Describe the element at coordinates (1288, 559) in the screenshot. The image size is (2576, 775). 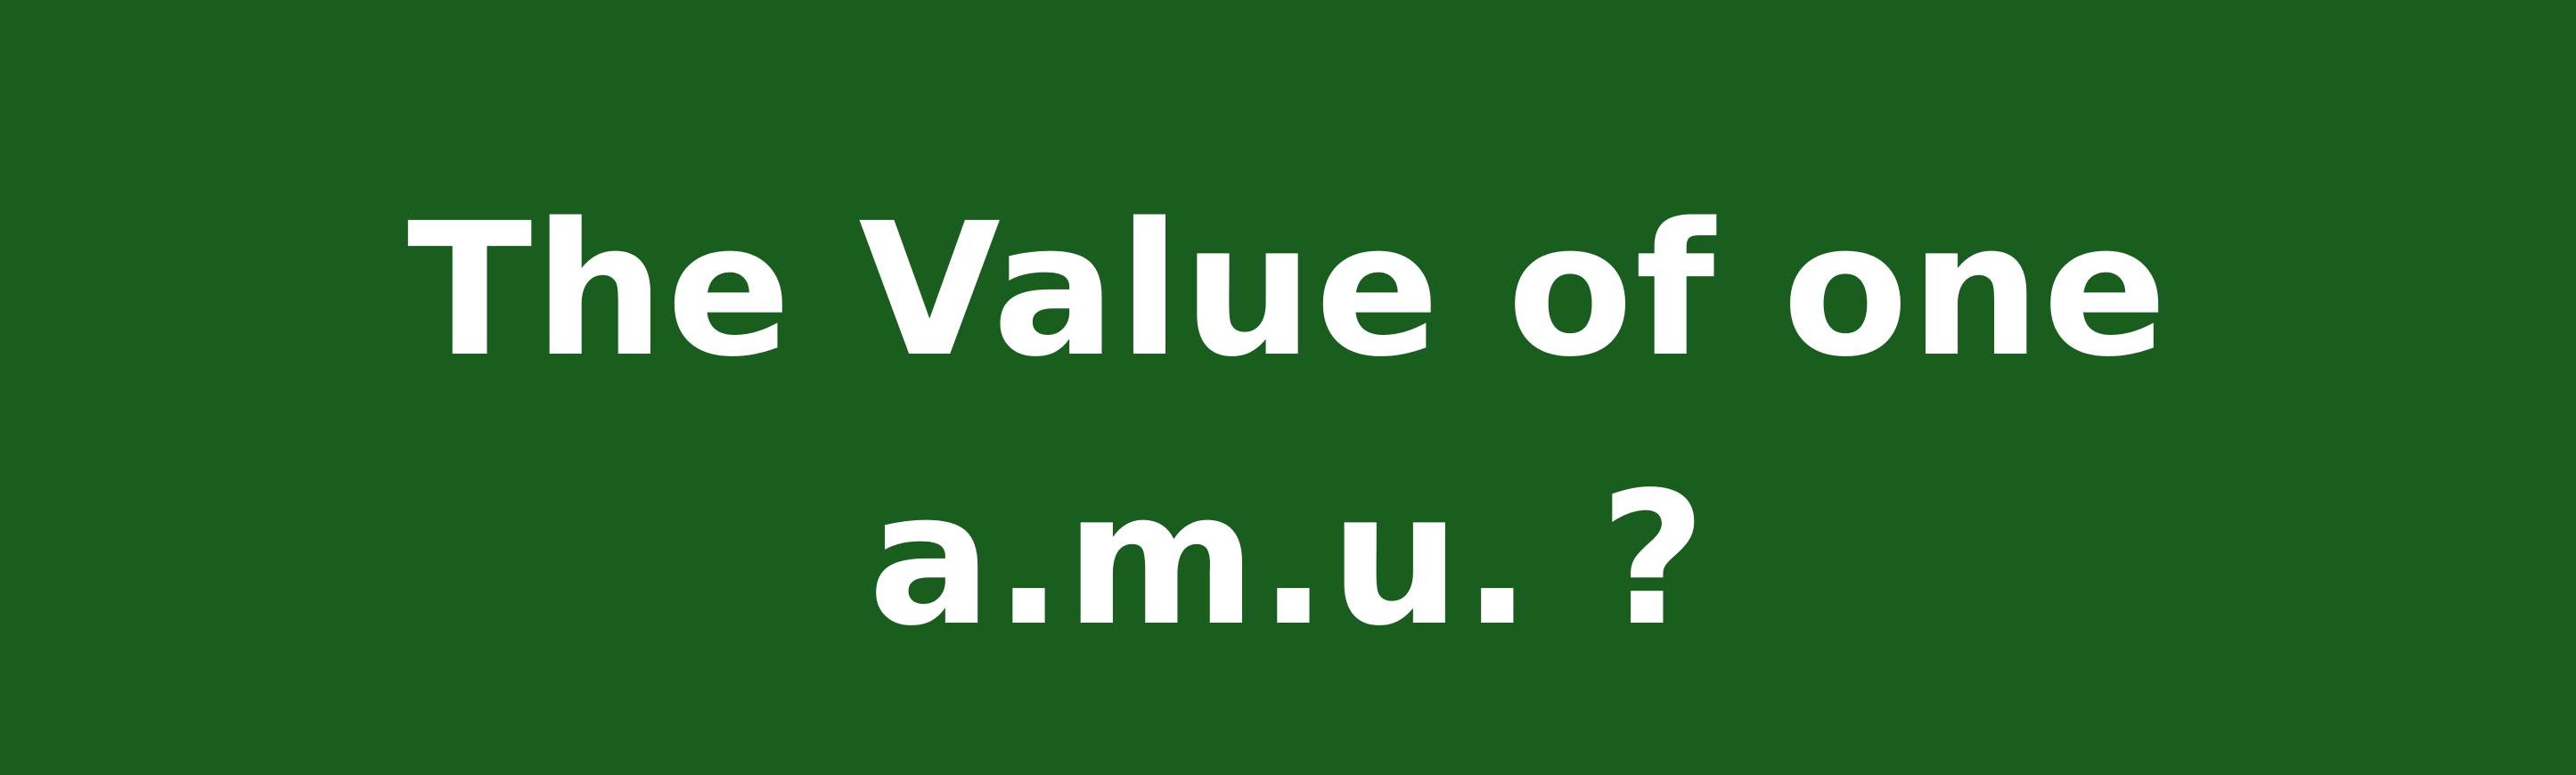
I see `title-line-2: a.m.u. ?` at that location.